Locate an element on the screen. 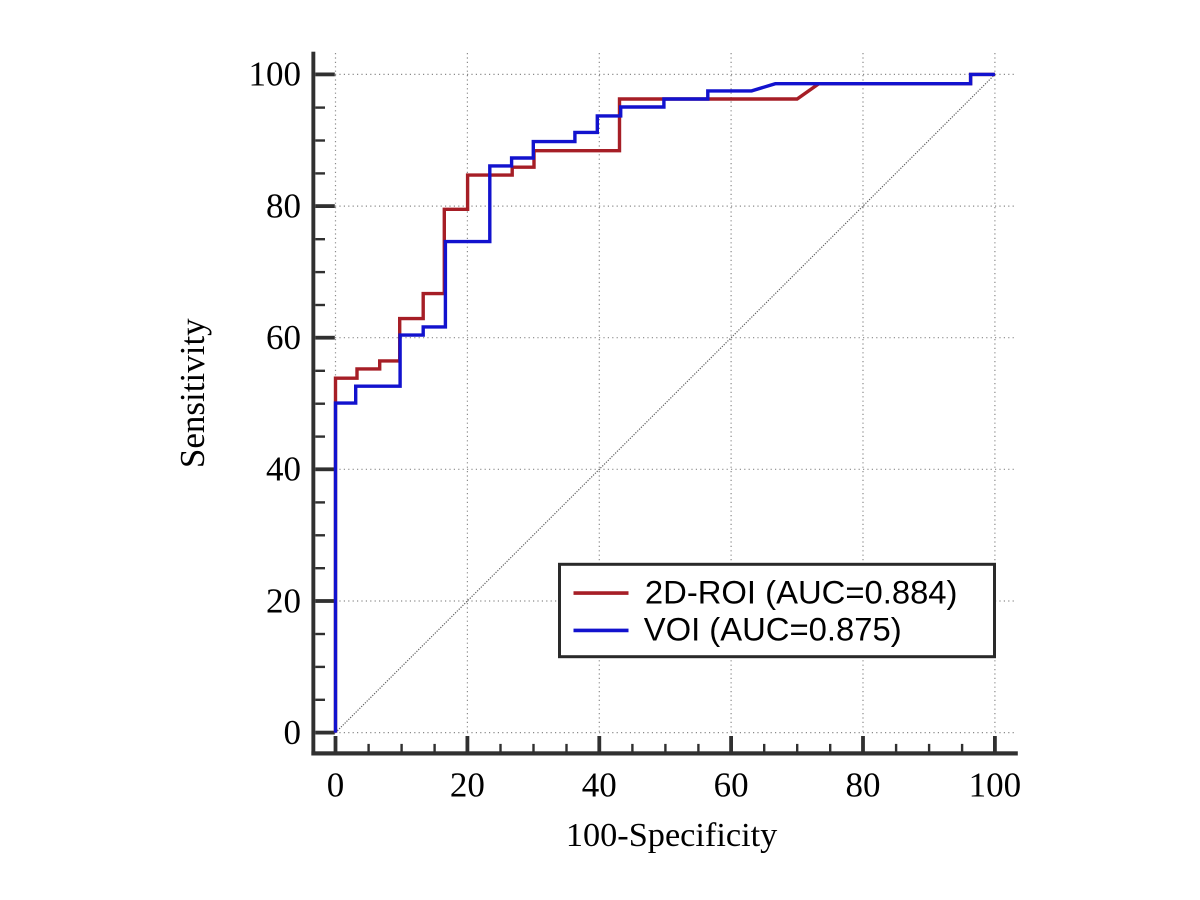 This screenshot has width=1200, height=900. svg-text: 2D-ROI (AUC=0.884) is located at coordinates (801, 591).